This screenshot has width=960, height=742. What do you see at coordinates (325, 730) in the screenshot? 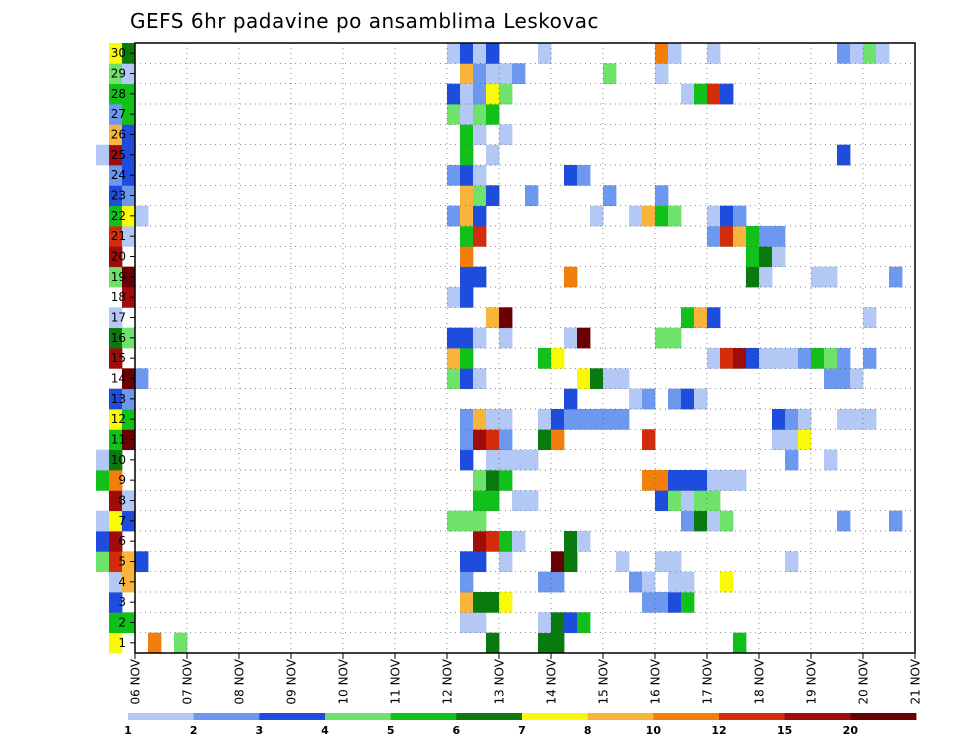
I see `legend-label: 4` at bounding box center [325, 730].